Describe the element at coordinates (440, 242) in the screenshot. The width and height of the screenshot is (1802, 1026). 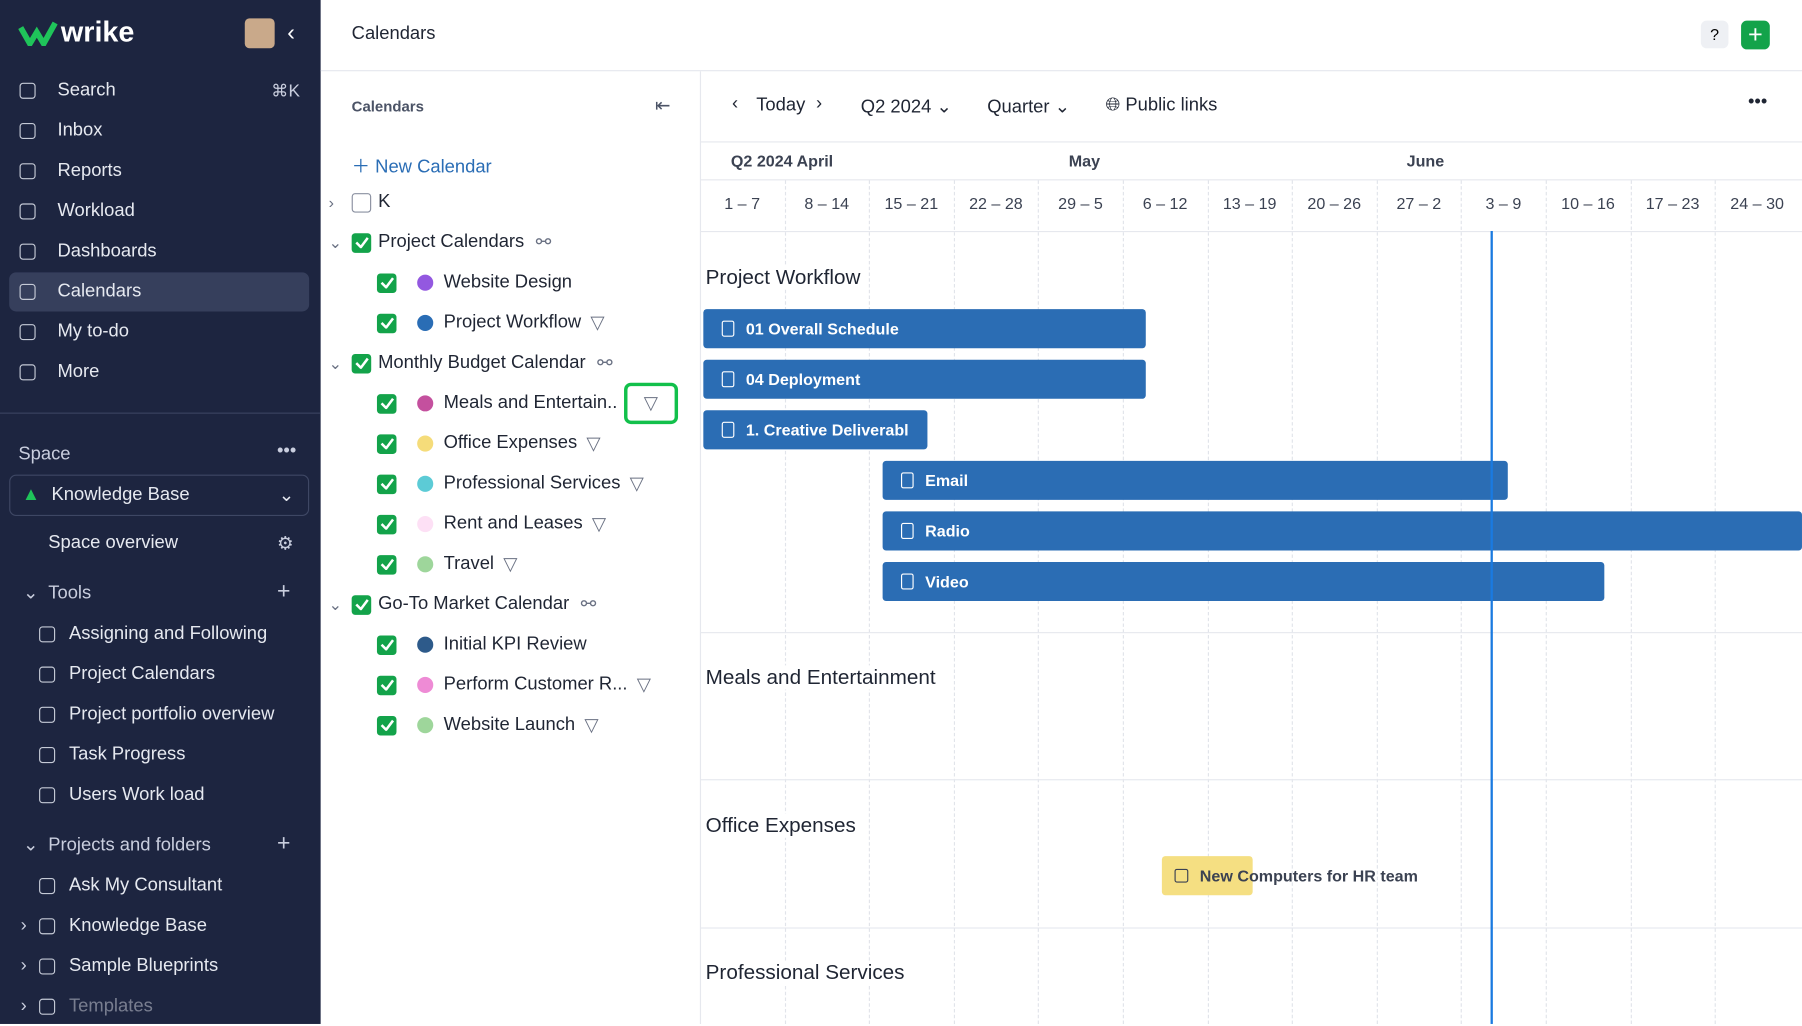
I see `calendar-group: ⌄ Project Calendars ⚯` at that location.